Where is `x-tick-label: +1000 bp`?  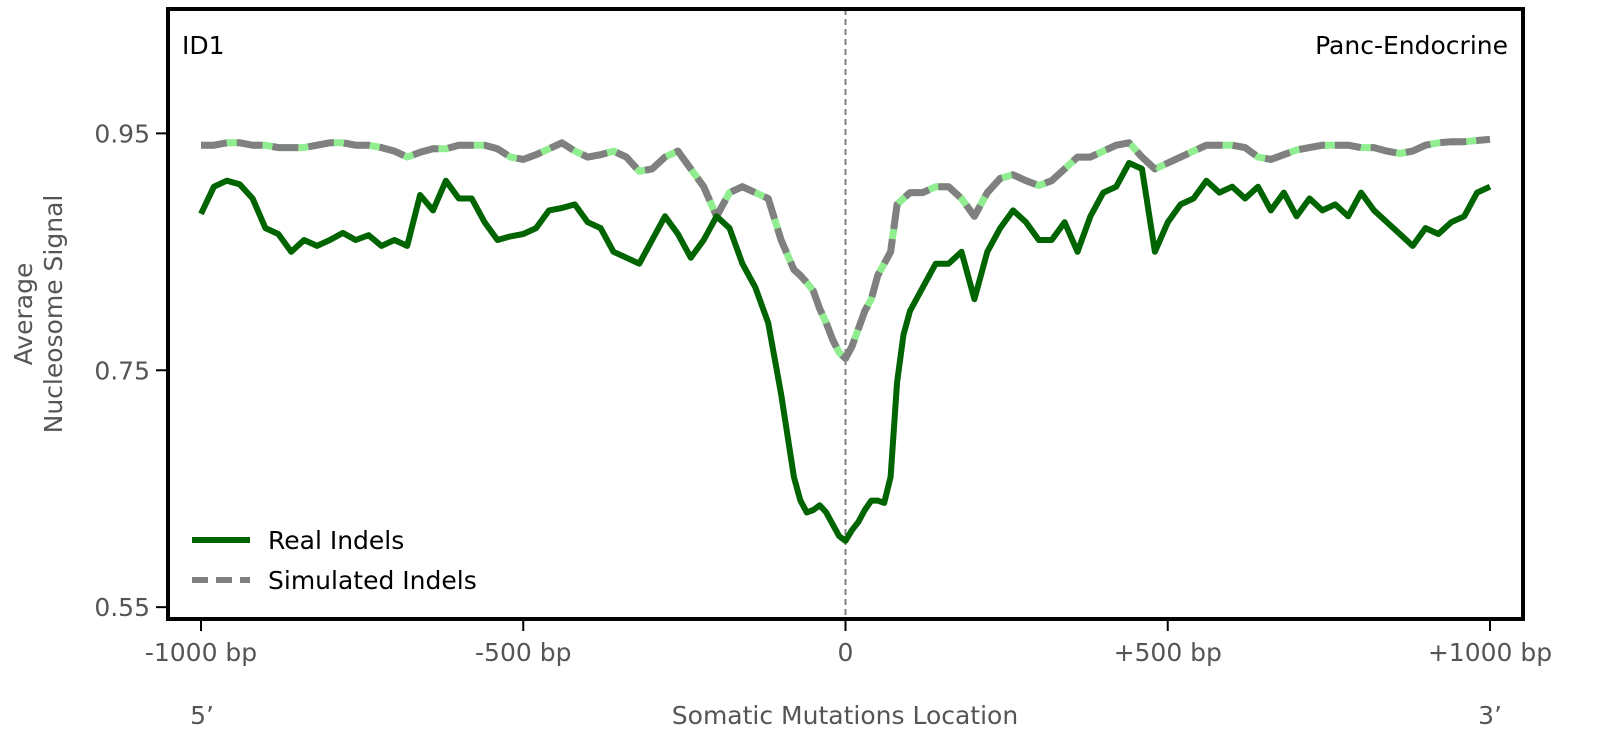
x-tick-label: +1000 bp is located at coordinates (1490, 652).